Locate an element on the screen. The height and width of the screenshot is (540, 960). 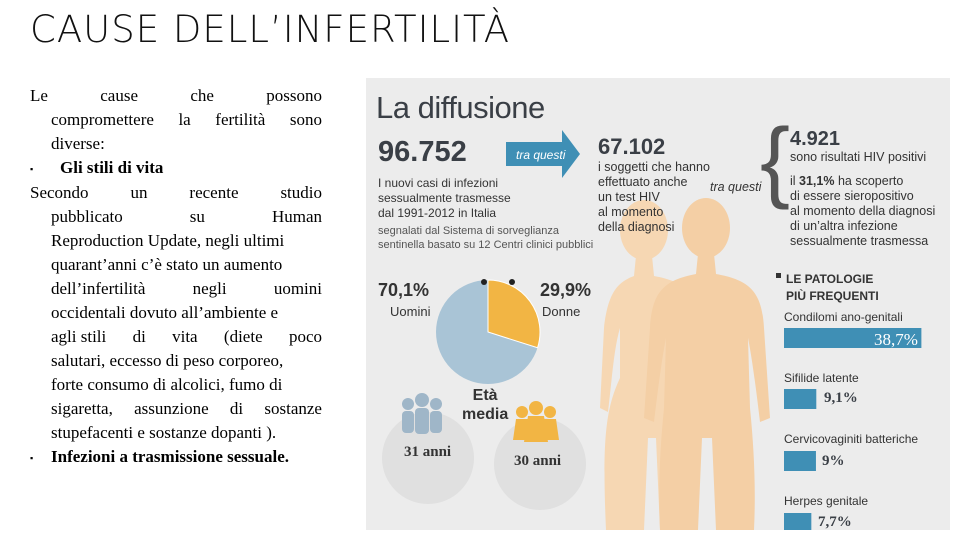
word: recente is located at coordinates (214, 193).